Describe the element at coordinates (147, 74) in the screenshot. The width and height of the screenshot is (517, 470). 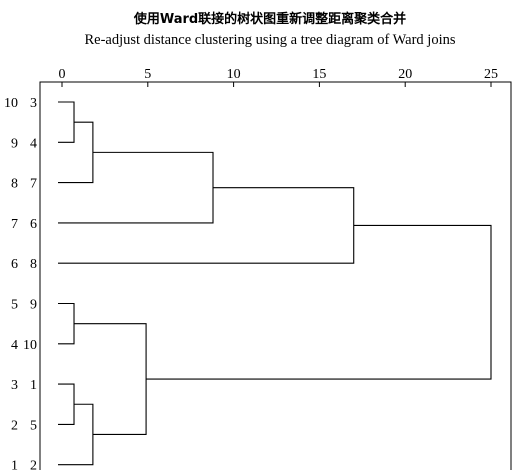
I see `x-tick-label: 5` at that location.